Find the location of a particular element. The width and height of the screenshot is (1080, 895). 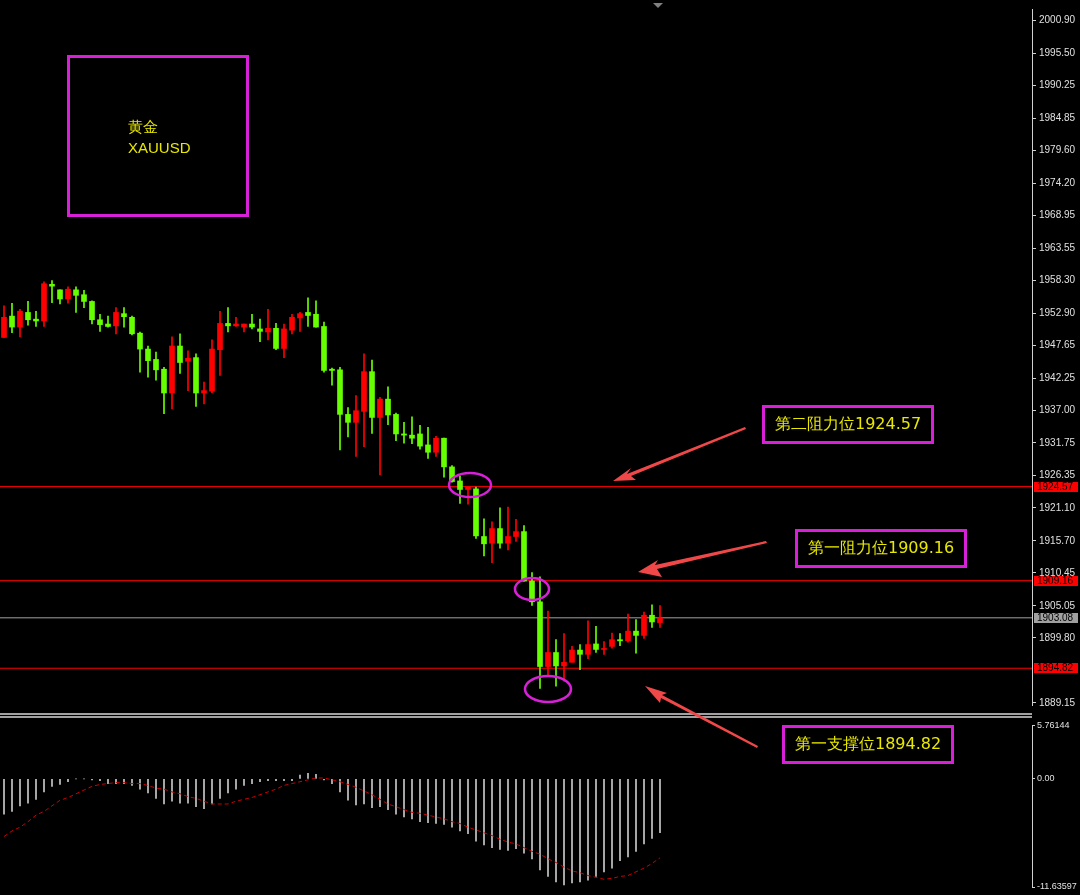

y-tick-label: 1995.50 is located at coordinates (1057, 53).